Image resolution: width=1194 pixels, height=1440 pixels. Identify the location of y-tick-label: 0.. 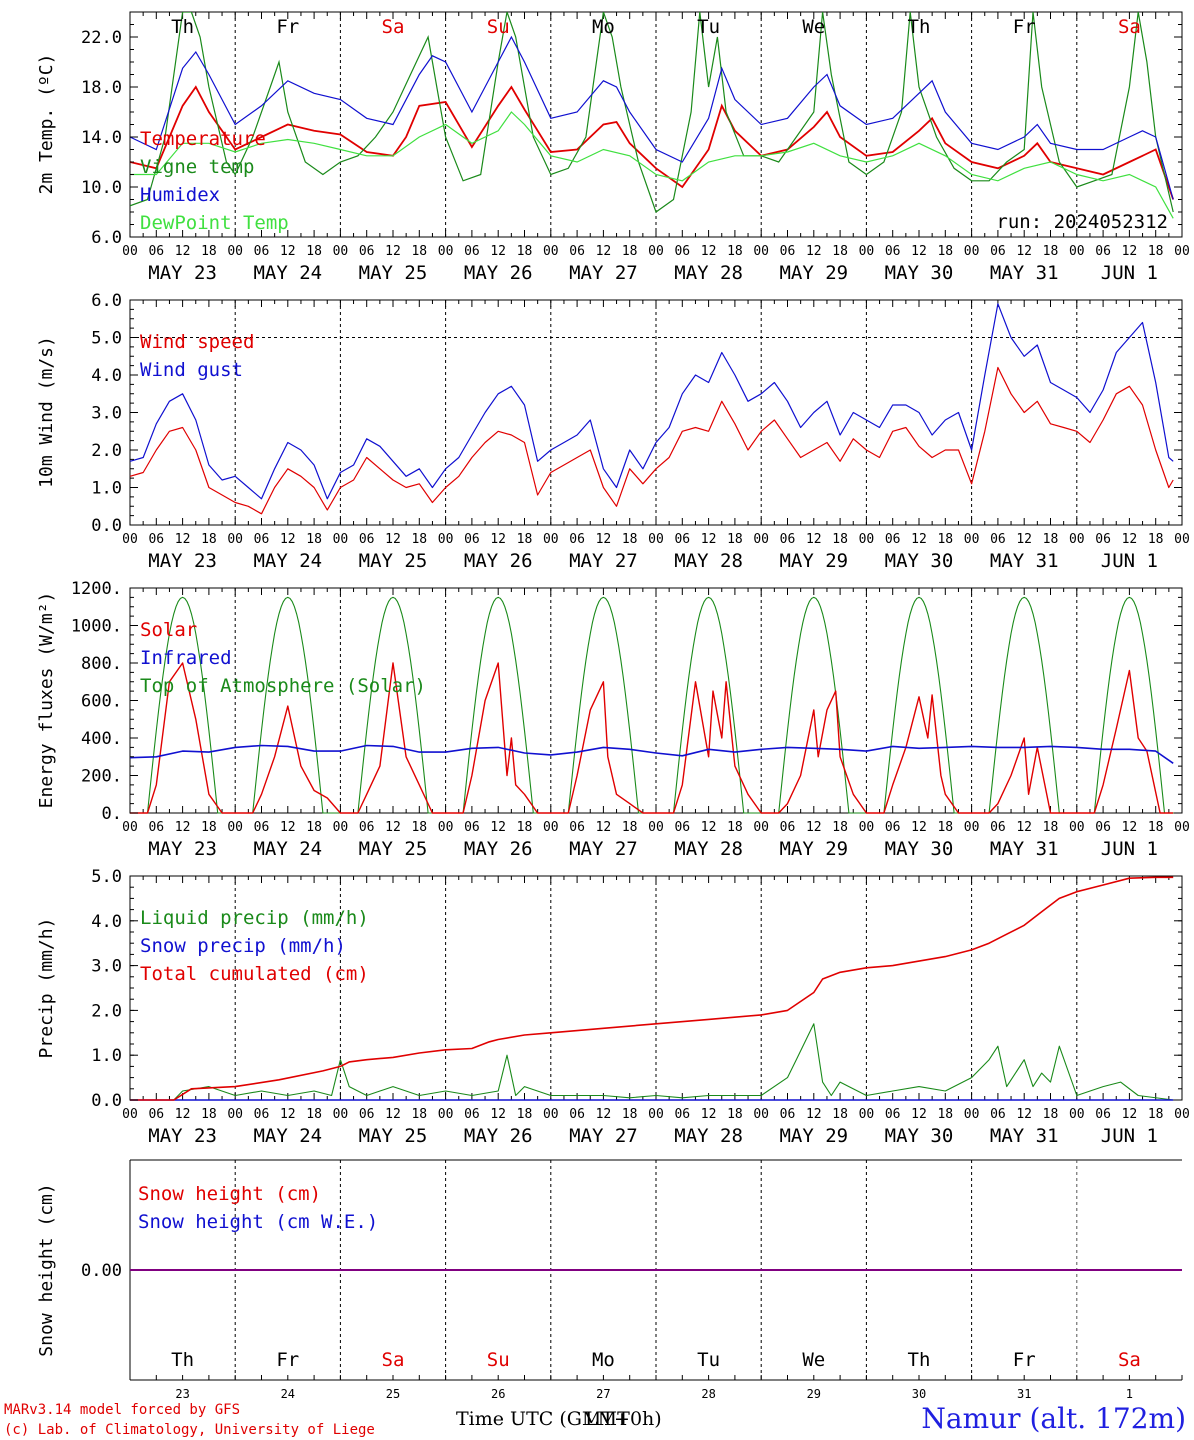
(112, 814).